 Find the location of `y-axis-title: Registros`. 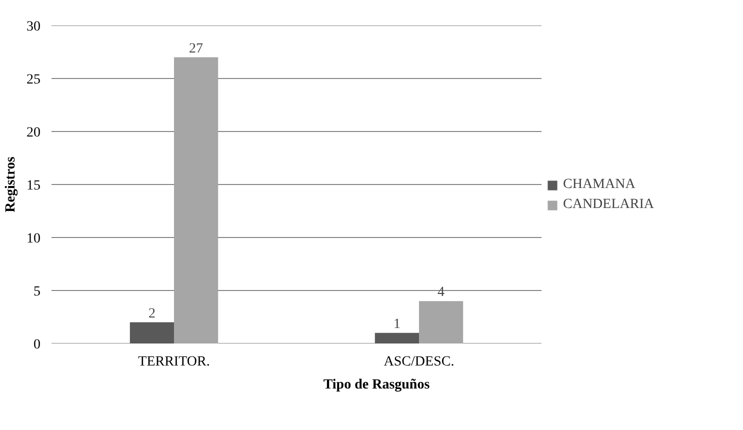

y-axis-title: Registros is located at coordinates (11, 184).